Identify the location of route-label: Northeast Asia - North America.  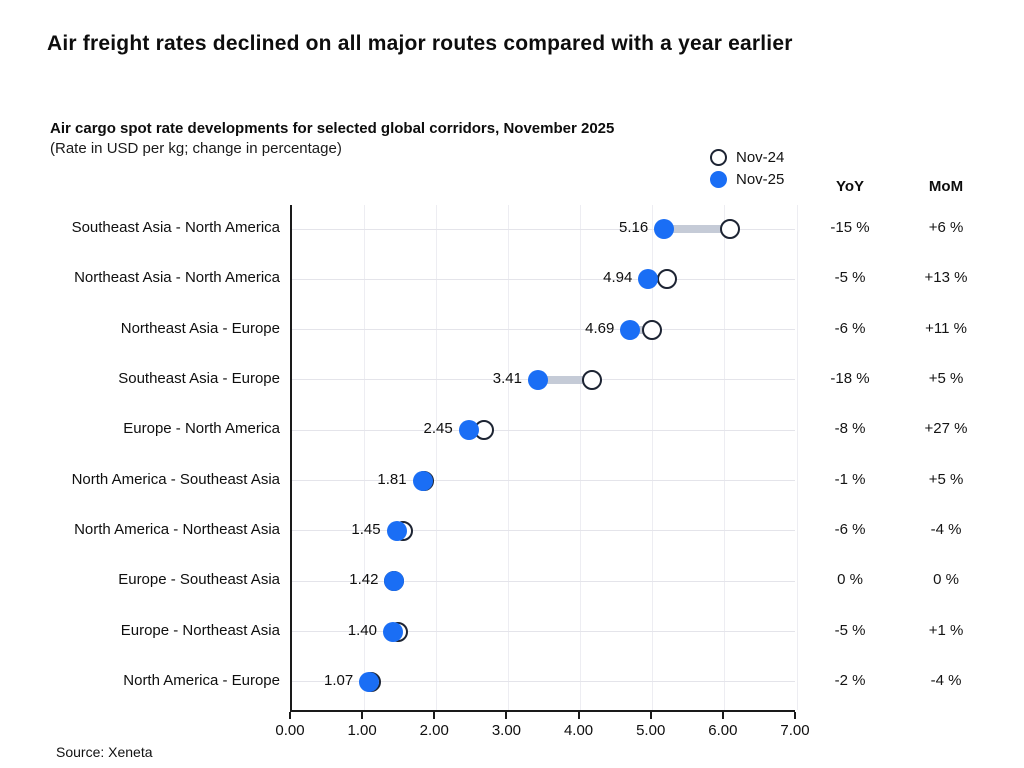
(177, 278).